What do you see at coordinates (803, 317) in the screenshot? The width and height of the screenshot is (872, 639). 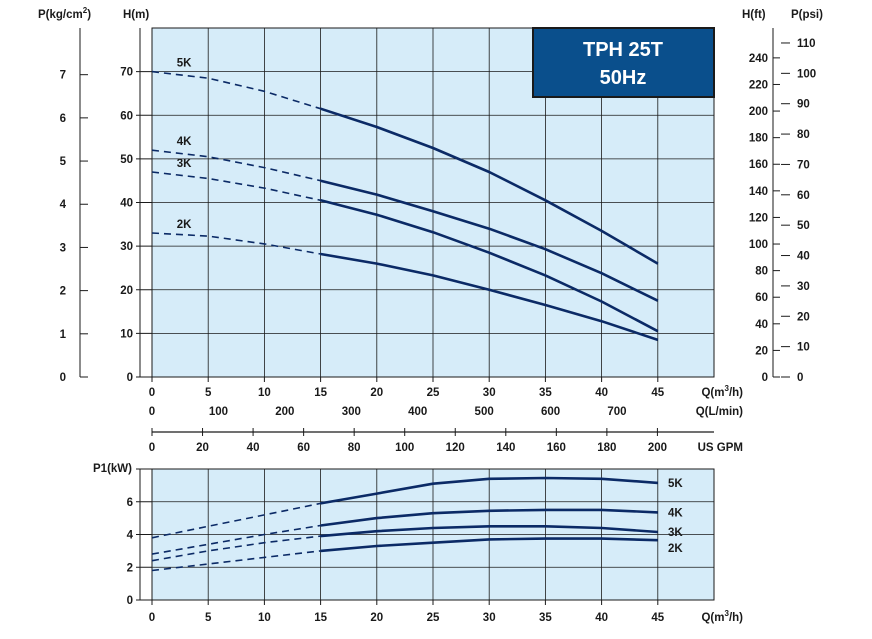 I see `psi-tick-label: 20` at bounding box center [803, 317].